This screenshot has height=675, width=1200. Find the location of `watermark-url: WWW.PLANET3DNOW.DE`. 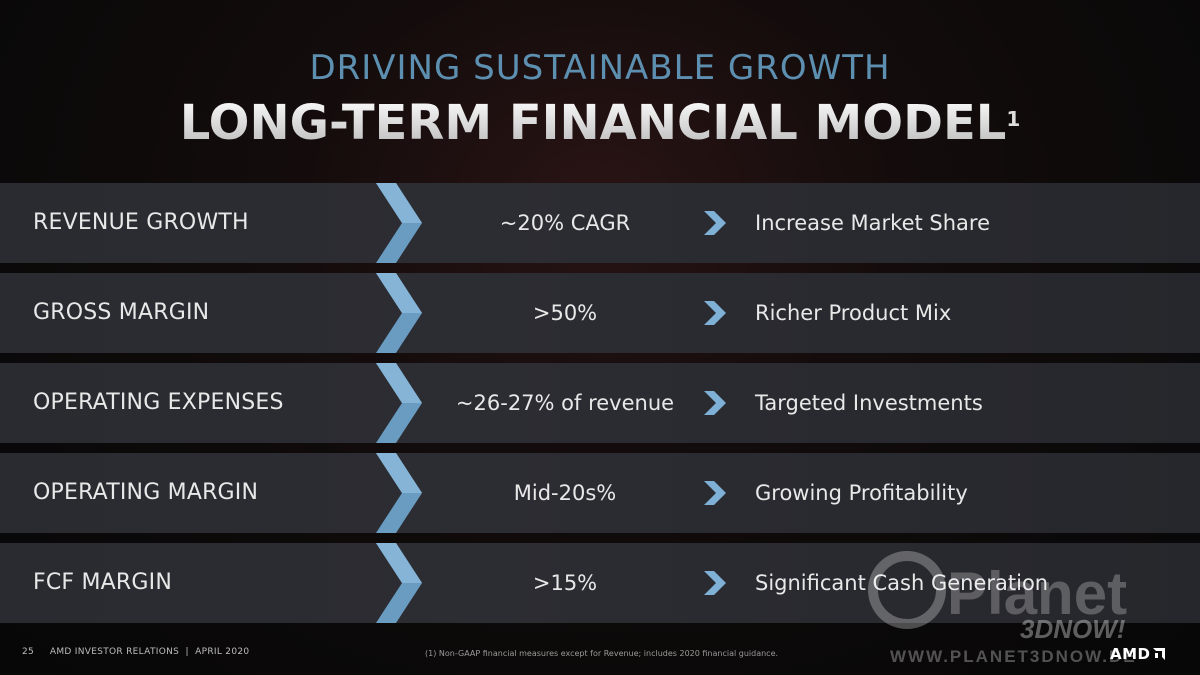

watermark-url: WWW.PLANET3DNOW.DE is located at coordinates (1013, 656).